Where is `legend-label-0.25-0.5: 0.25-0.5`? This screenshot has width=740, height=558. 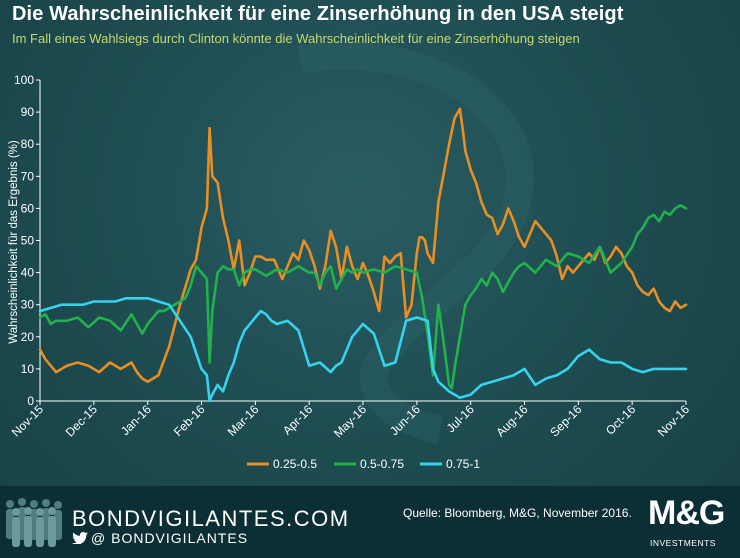
legend-label-0.25-0.5: 0.25-0.5 is located at coordinates (295, 464).